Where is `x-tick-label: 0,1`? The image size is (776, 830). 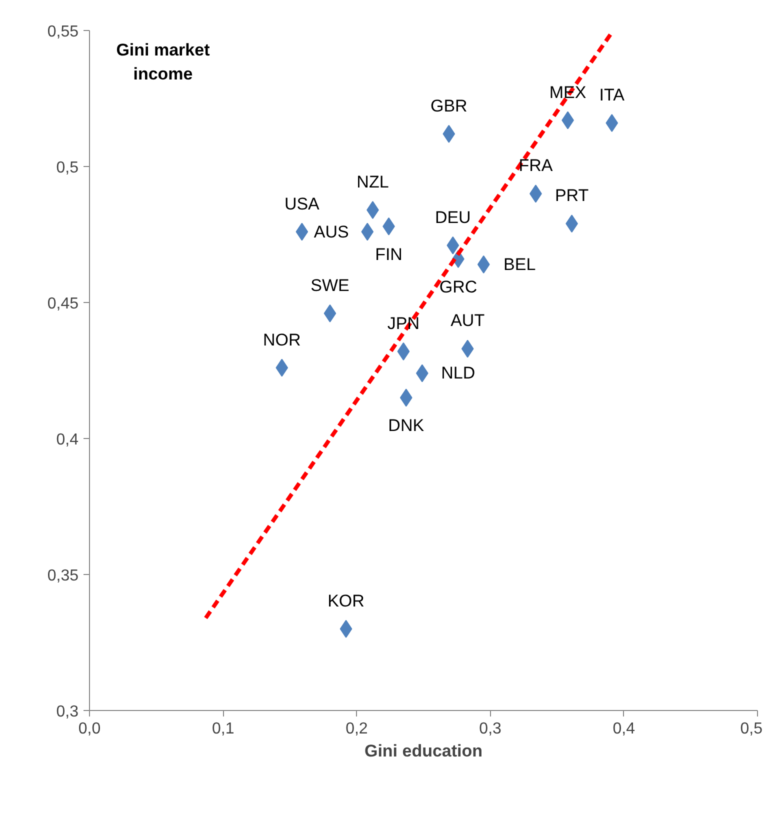
x-tick-label: 0,1 is located at coordinates (223, 729).